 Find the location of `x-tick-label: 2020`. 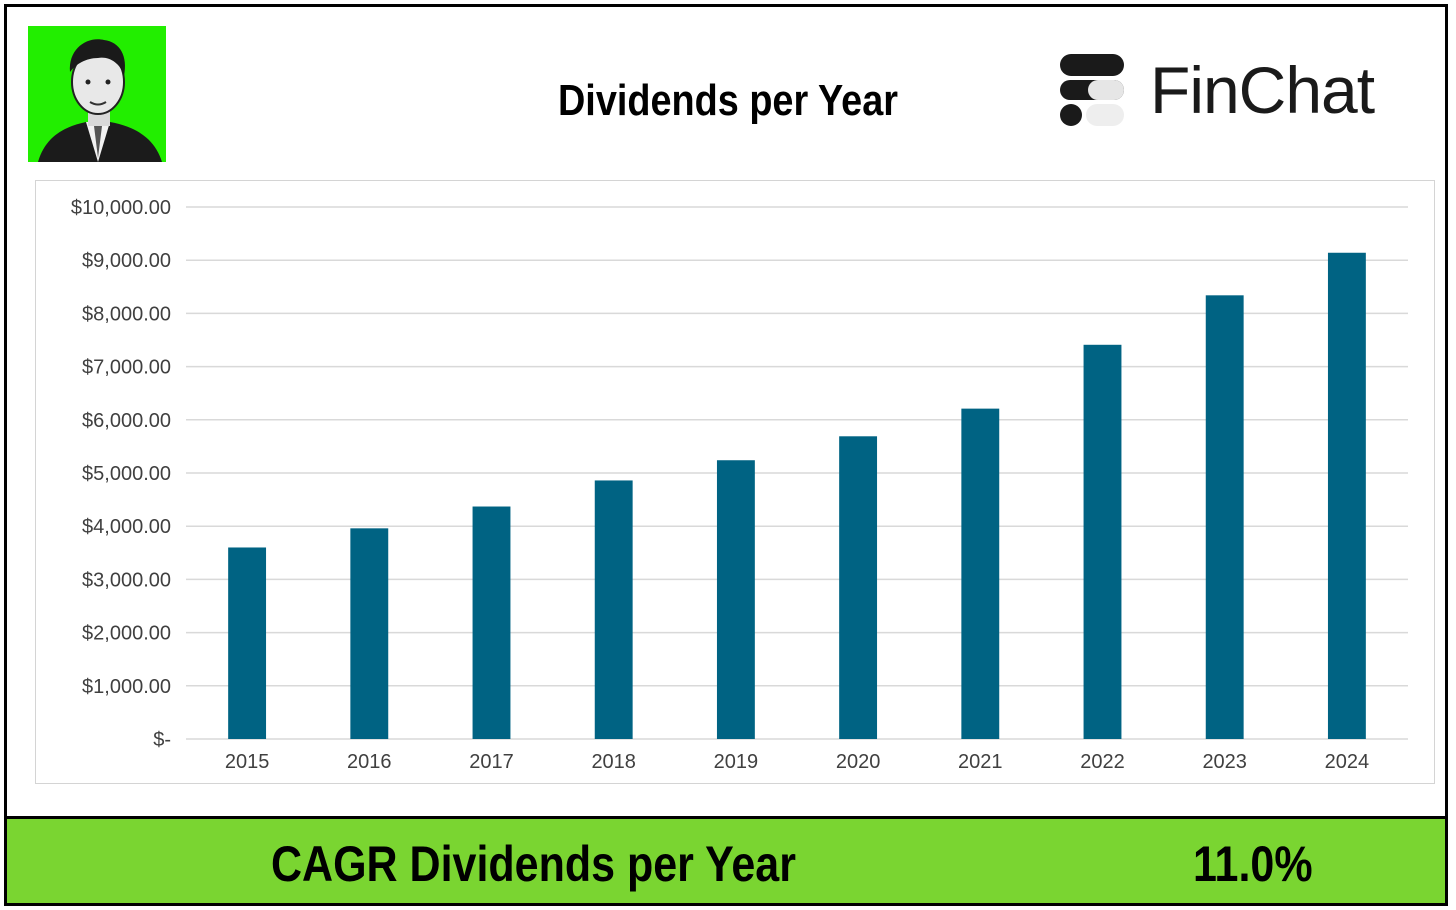

x-tick-label: 2020 is located at coordinates (858, 762).